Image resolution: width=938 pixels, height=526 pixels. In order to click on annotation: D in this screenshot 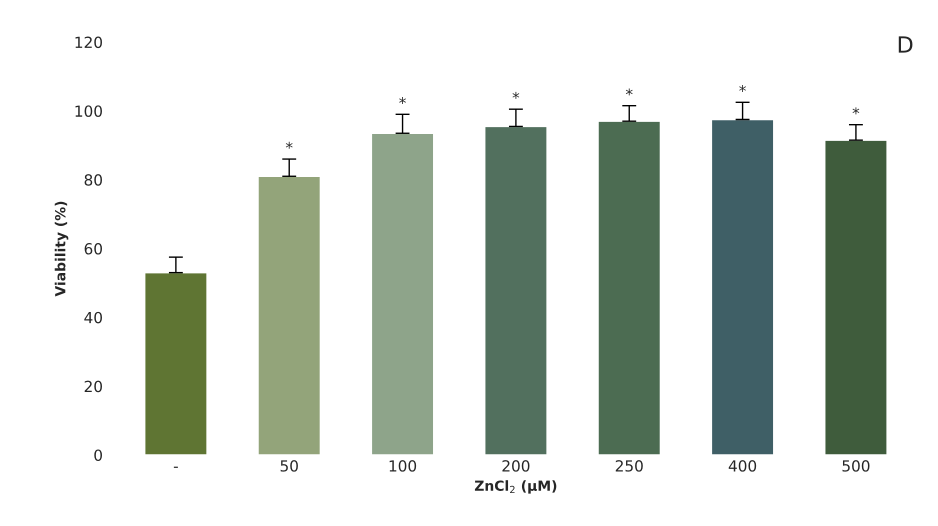, I will do `click(905, 44)`.